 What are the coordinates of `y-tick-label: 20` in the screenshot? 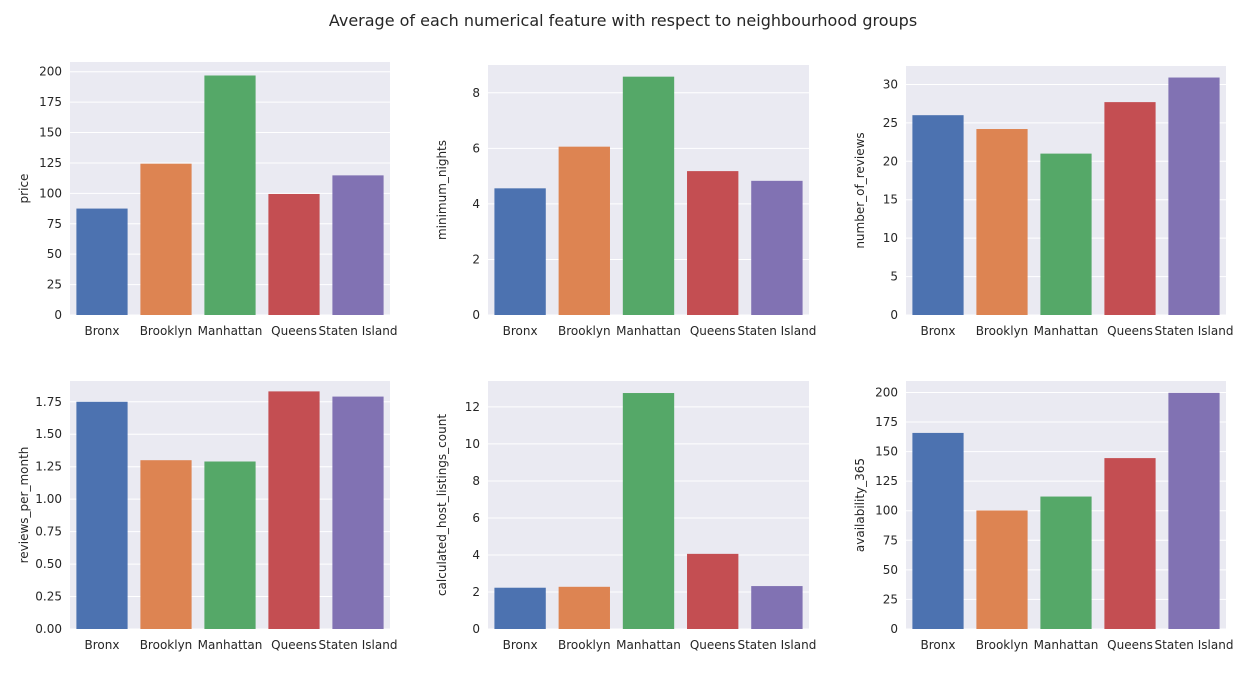 It's located at (890, 161).